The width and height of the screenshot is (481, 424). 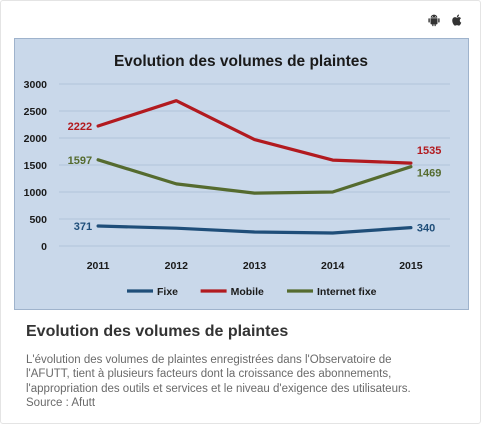 I want to click on y-tick-label: 2500, so click(x=36, y=112).